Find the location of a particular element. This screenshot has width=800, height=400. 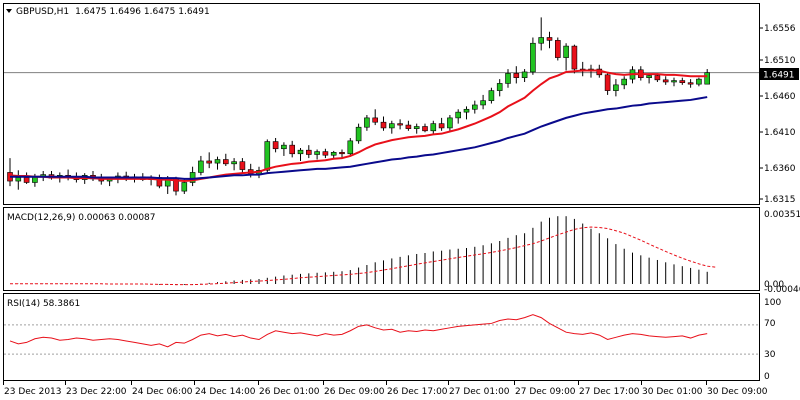

time-axis-label: 27 Dec 01:00 is located at coordinates (479, 392).